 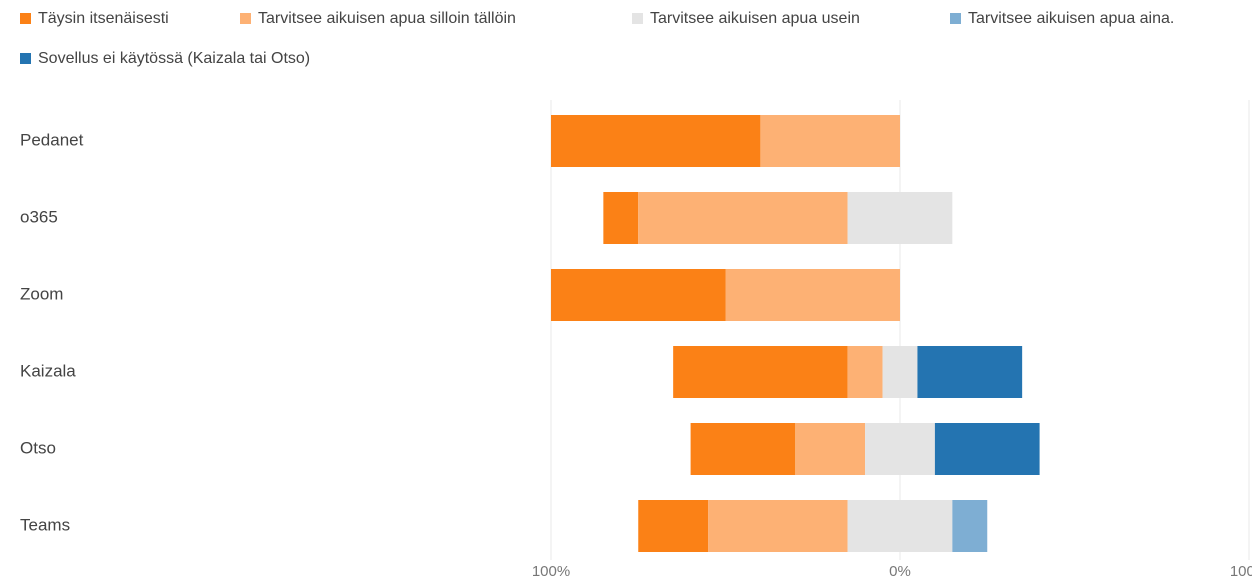 What do you see at coordinates (1071, 18) in the screenshot?
I see `legend-label: Tarvitsee aikuisen apua aina.` at bounding box center [1071, 18].